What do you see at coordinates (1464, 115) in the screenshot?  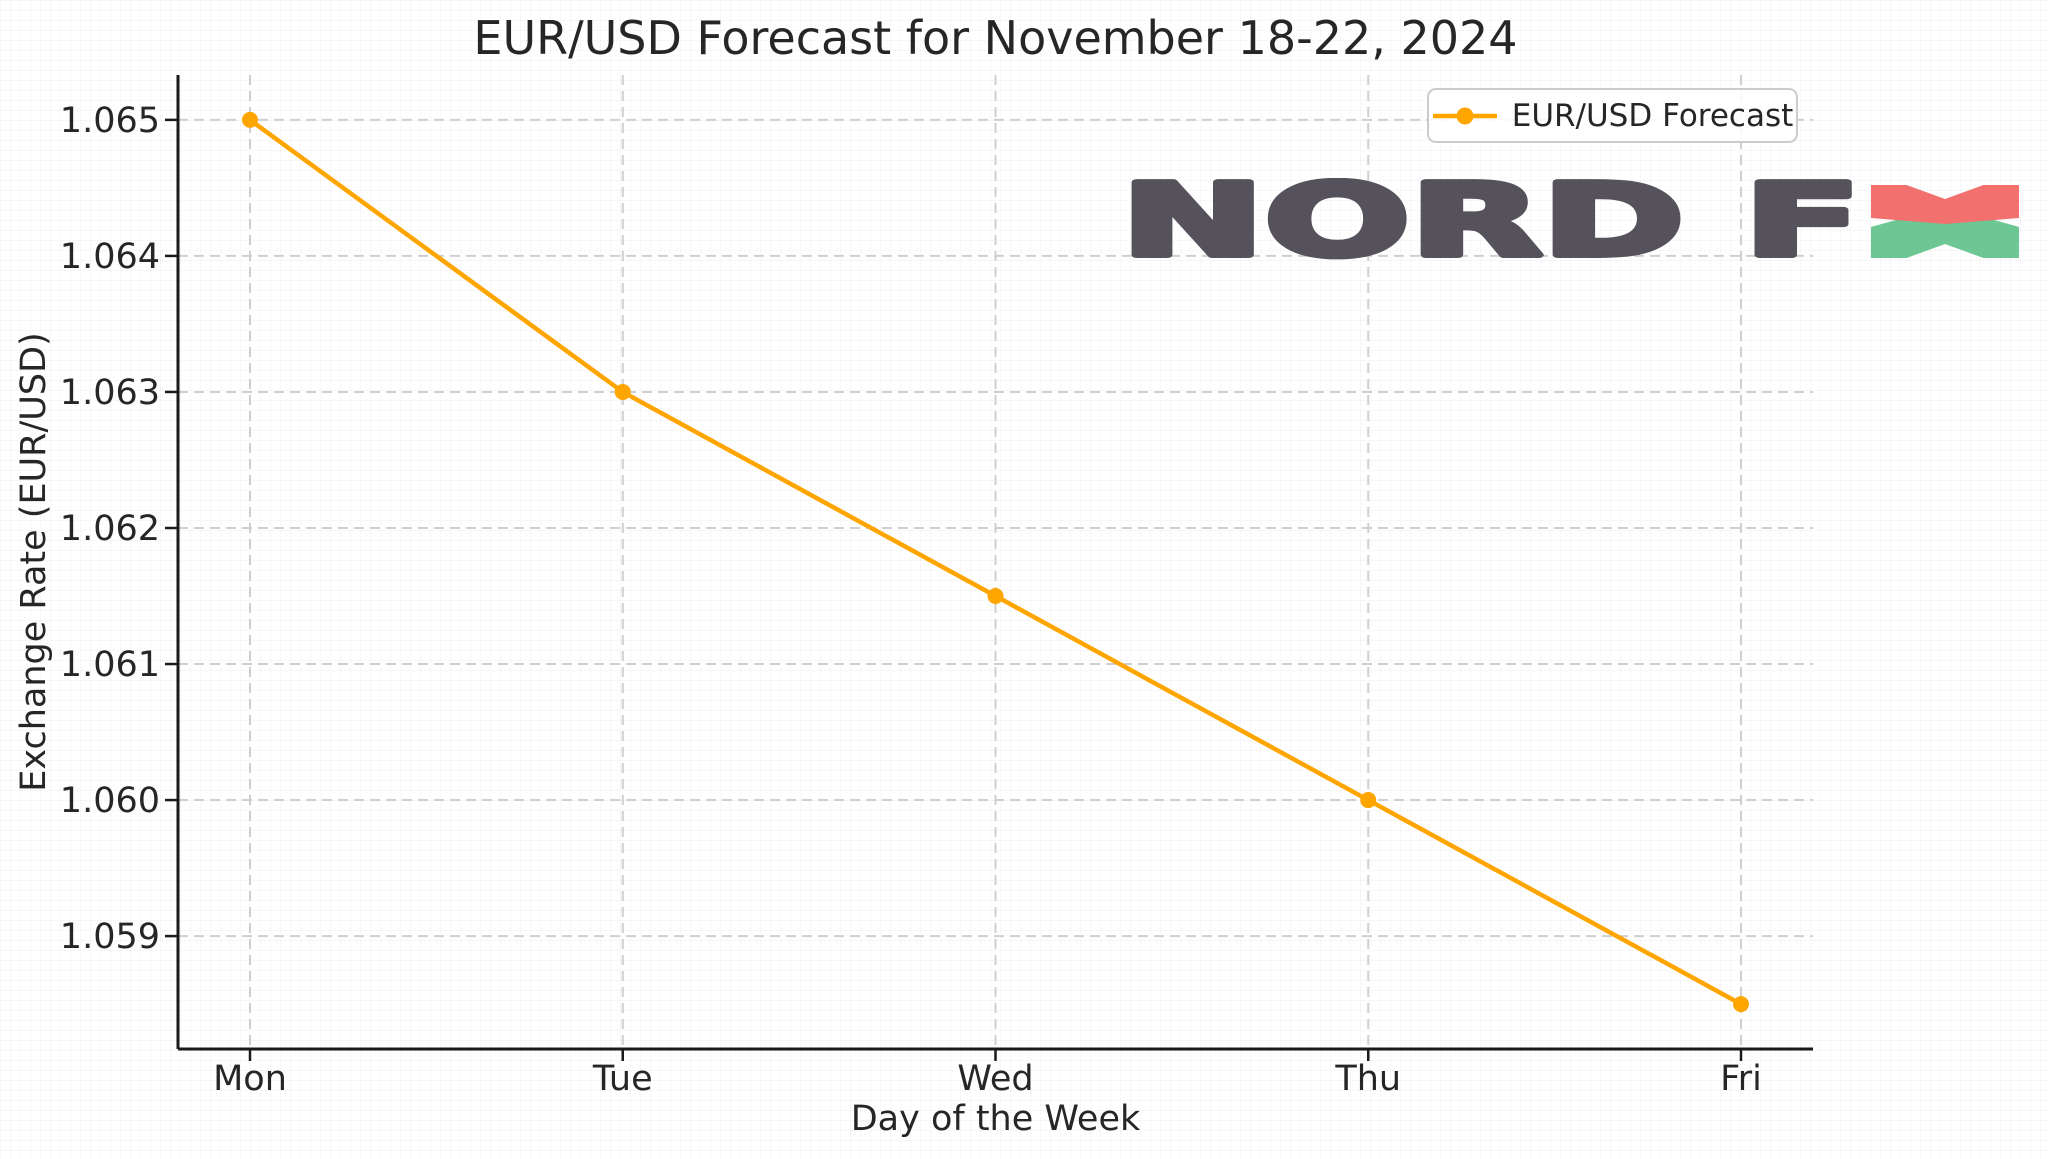 I see `legend-line-marker-icon` at bounding box center [1464, 115].